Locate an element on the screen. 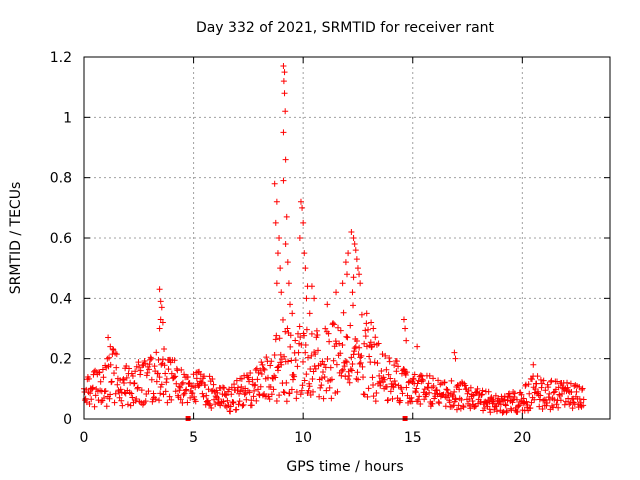 The image size is (640, 480). x-tick-label: 15 is located at coordinates (413, 438).